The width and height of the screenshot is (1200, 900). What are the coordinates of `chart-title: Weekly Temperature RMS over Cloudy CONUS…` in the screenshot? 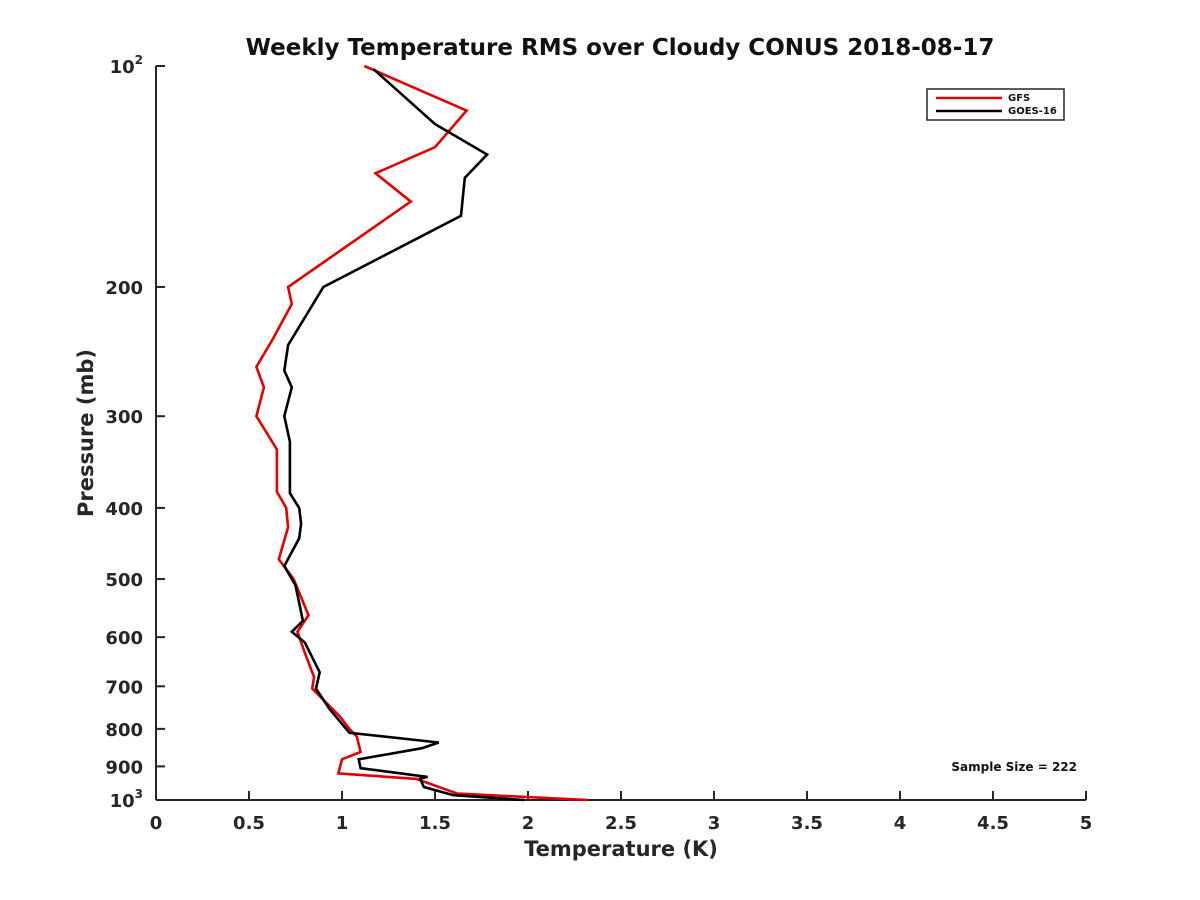 It's located at (620, 48).